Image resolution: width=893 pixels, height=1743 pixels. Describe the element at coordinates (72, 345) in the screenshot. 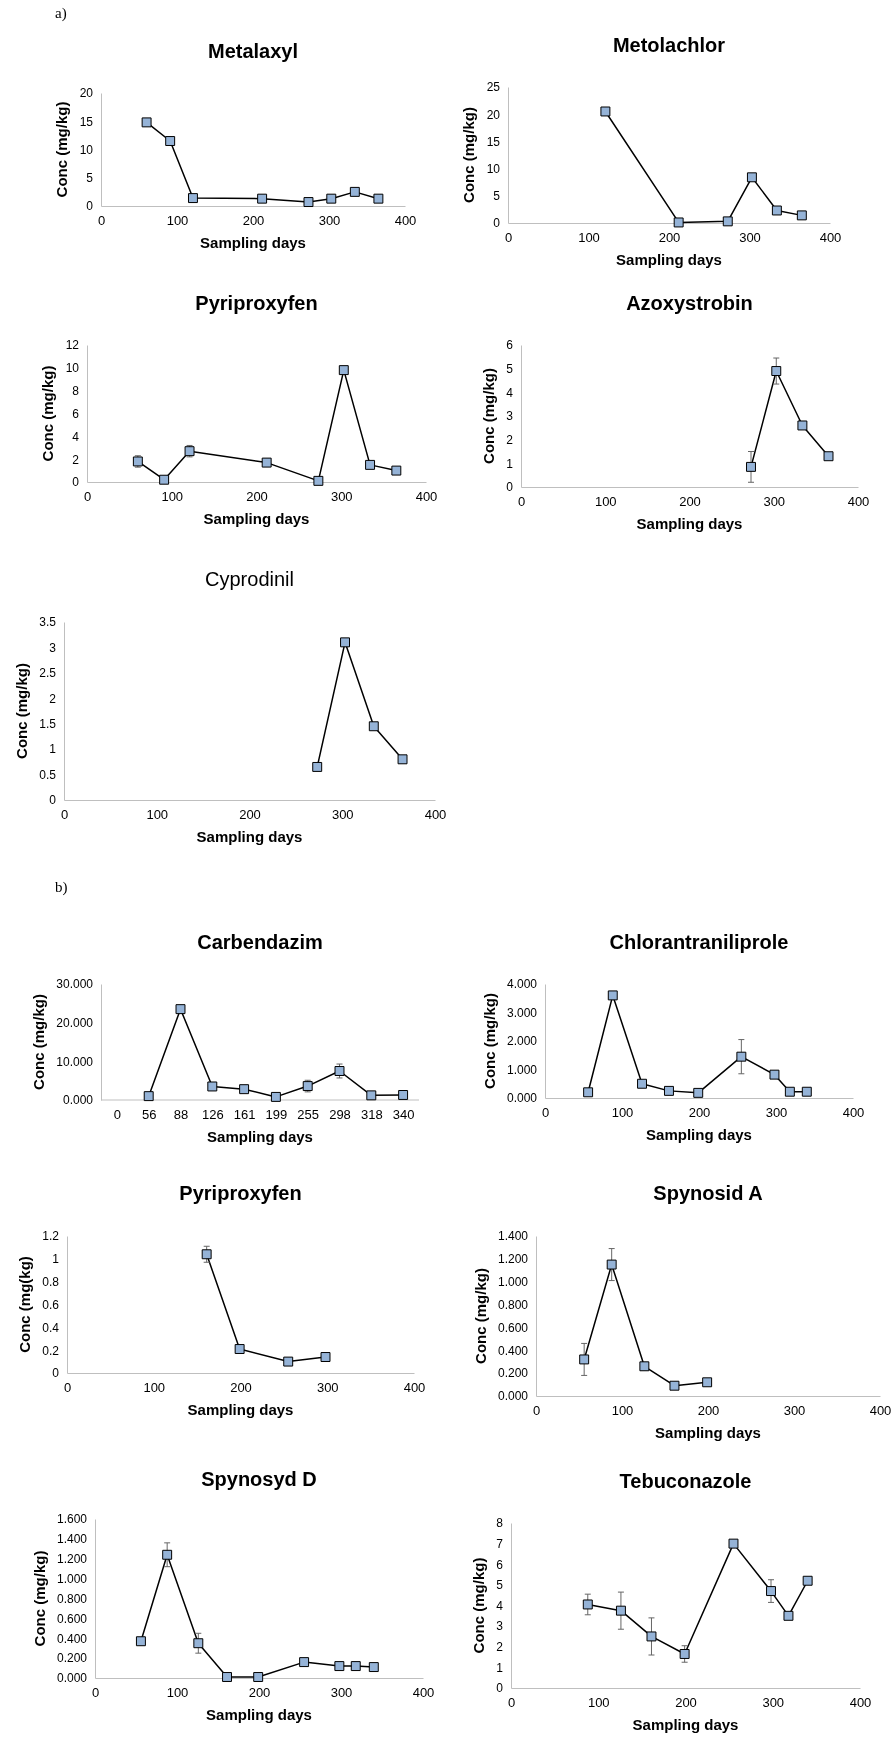

I see `y-tick-label: 12` at that location.